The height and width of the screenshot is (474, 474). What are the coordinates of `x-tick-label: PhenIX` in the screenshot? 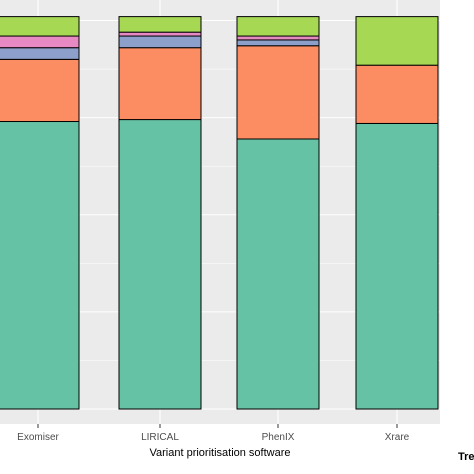 It's located at (278, 437).